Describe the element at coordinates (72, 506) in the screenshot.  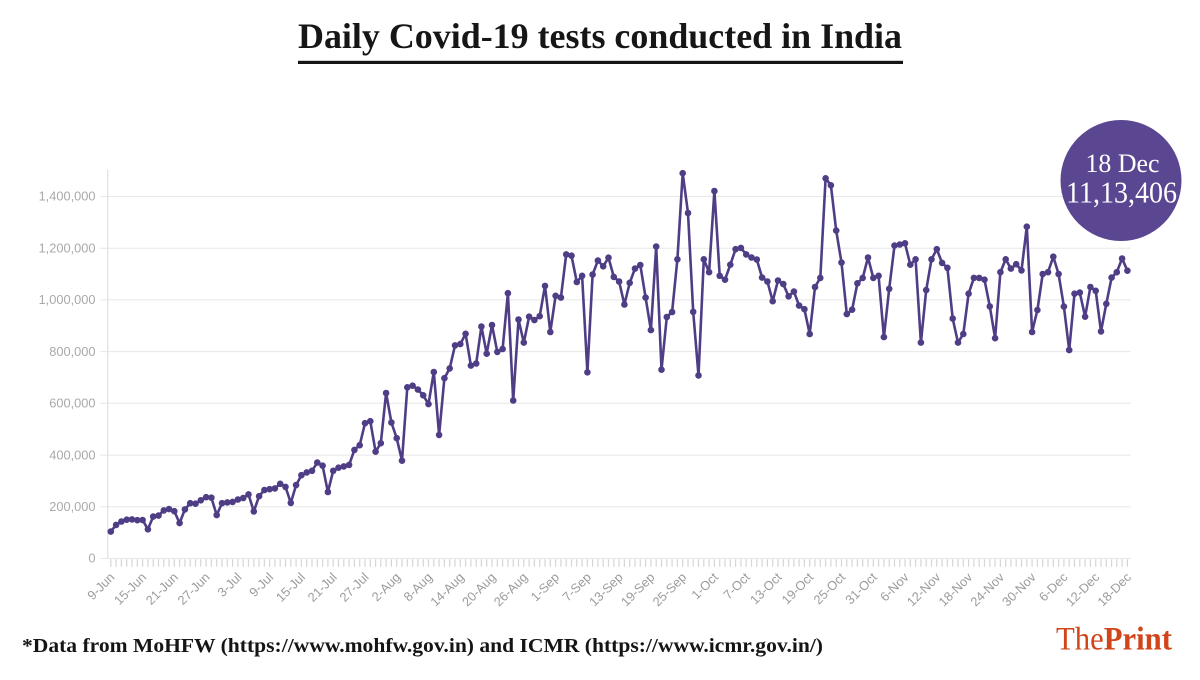
I see `svg-text: 200,000` at that location.